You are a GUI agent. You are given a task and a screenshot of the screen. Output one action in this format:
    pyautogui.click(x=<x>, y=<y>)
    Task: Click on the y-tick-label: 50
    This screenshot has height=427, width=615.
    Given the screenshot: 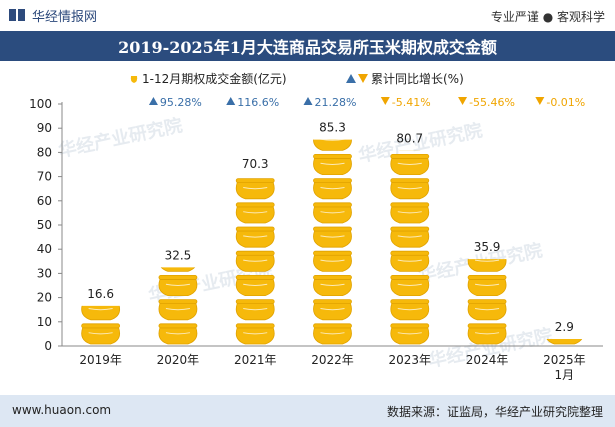 What is the action you would take?
    pyautogui.click(x=44, y=225)
    